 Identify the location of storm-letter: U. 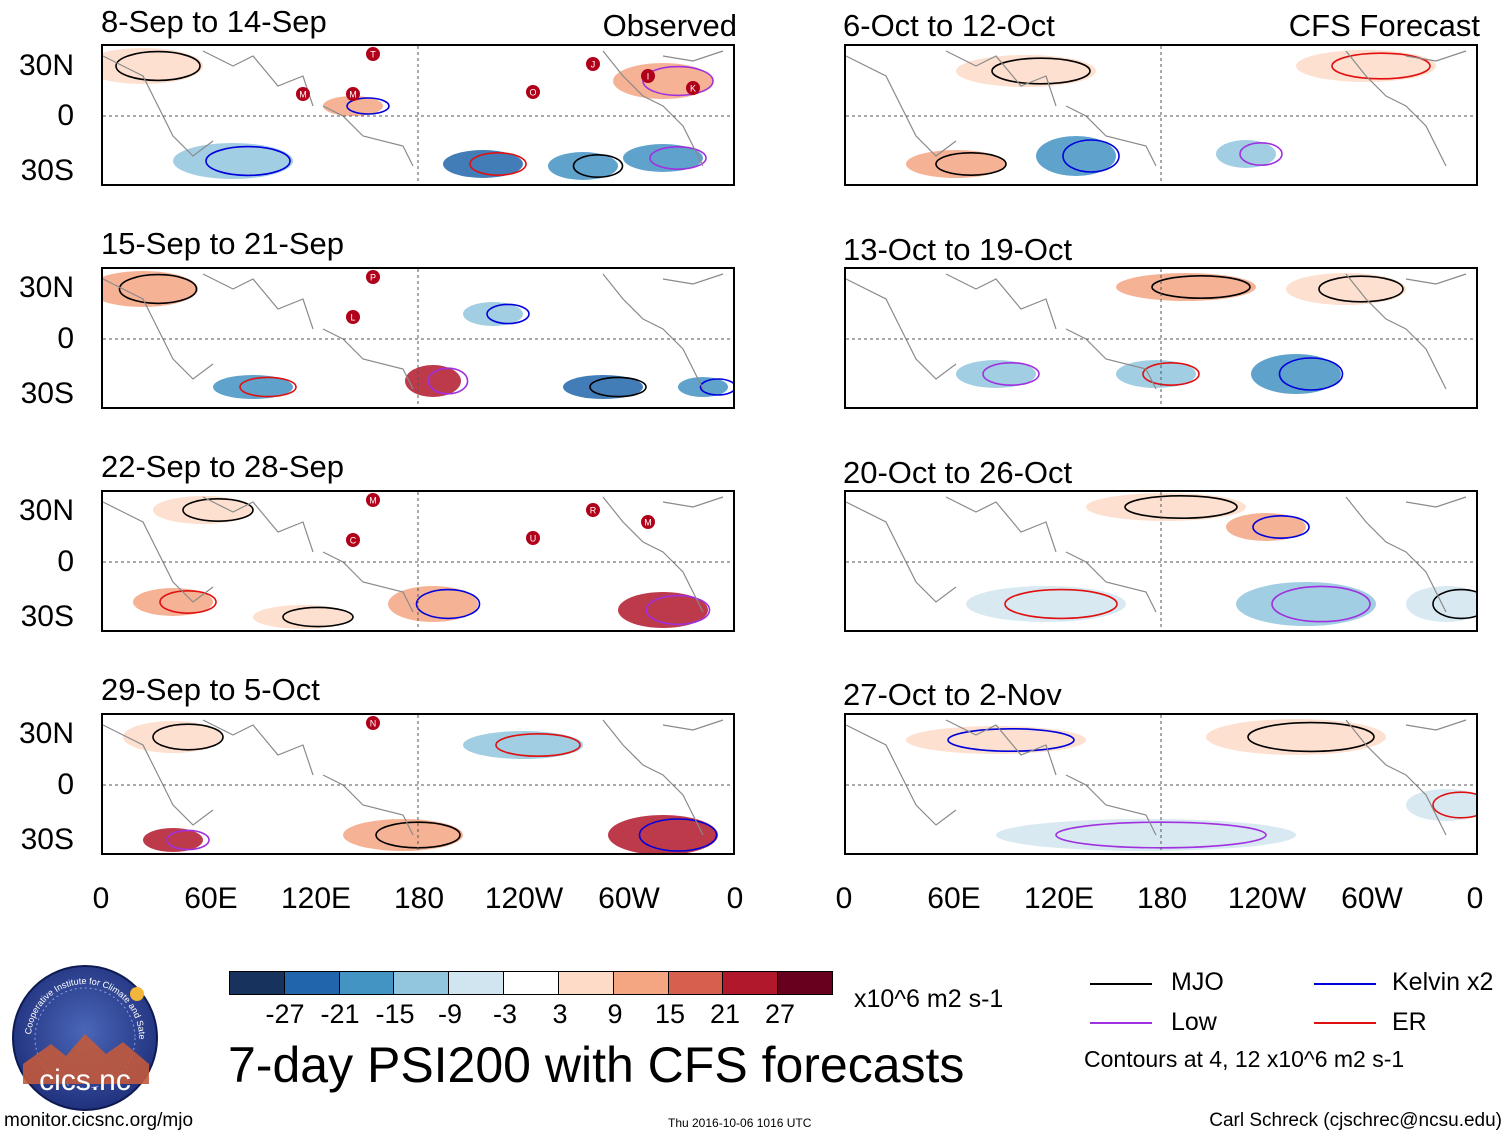
(533, 539).